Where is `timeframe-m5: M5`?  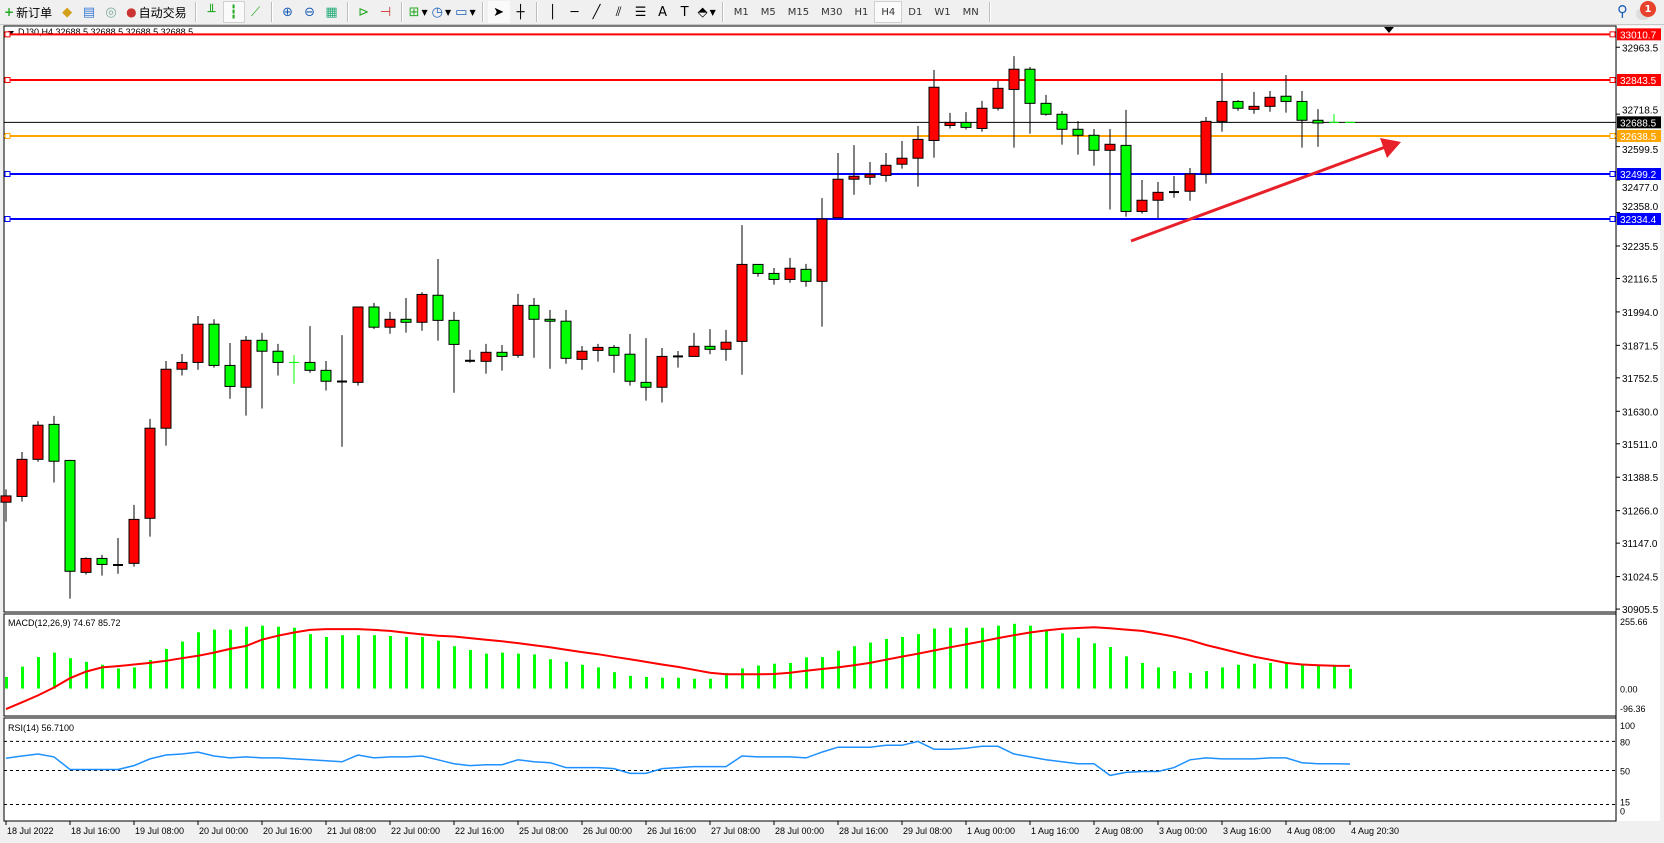 timeframe-m5: M5 is located at coordinates (768, 12).